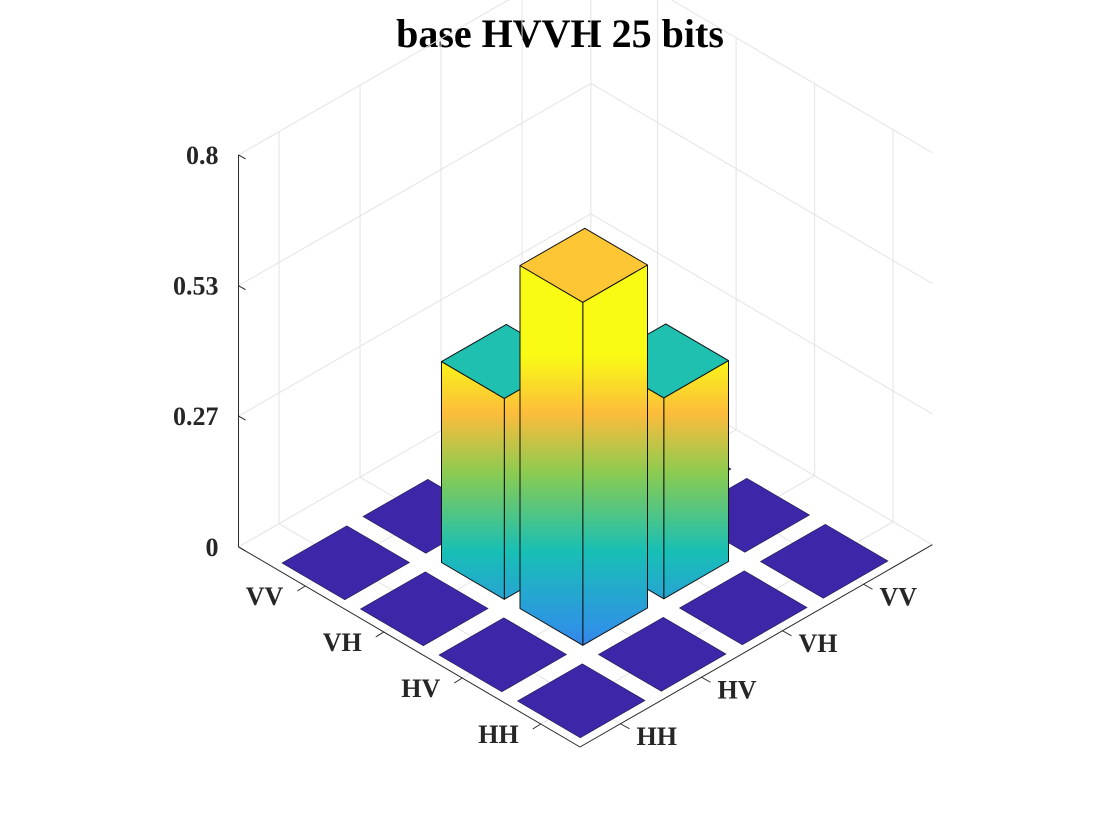 Image resolution: width=1120 pixels, height=840 pixels. What do you see at coordinates (737, 689) in the screenshot?
I see `col-tick-label: HV` at bounding box center [737, 689].